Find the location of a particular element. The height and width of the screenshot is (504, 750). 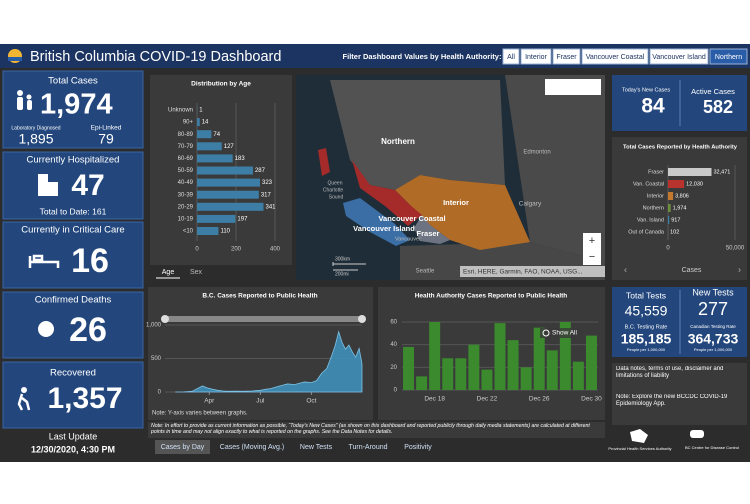

data-label: 110 is located at coordinates (225, 232).